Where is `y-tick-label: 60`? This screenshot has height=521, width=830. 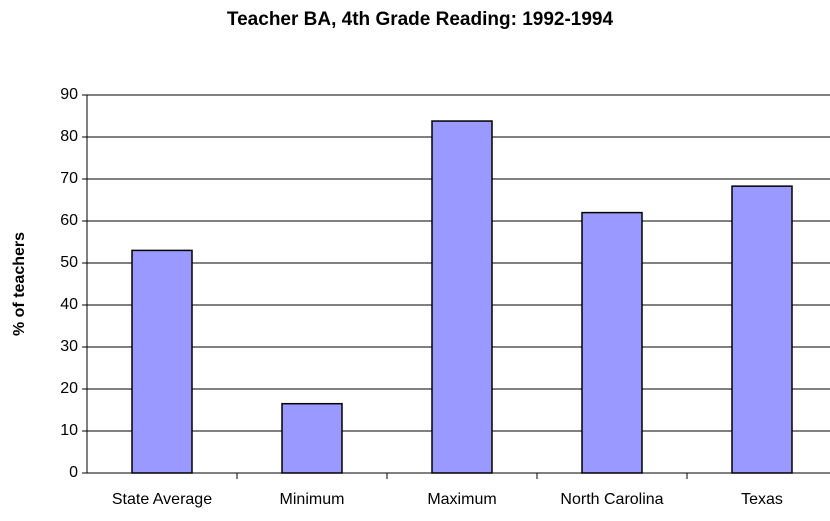
y-tick-label: 60 is located at coordinates (69, 220).